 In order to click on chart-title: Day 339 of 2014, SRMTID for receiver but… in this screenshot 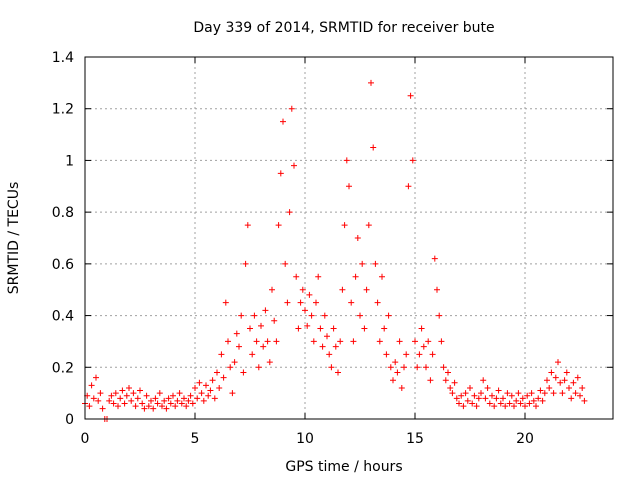, I will do `click(343, 28)`.